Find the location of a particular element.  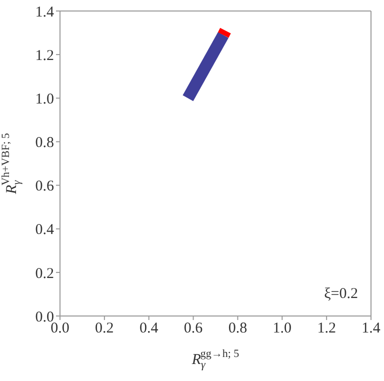

x-tick-label: 0.8 is located at coordinates (238, 328).